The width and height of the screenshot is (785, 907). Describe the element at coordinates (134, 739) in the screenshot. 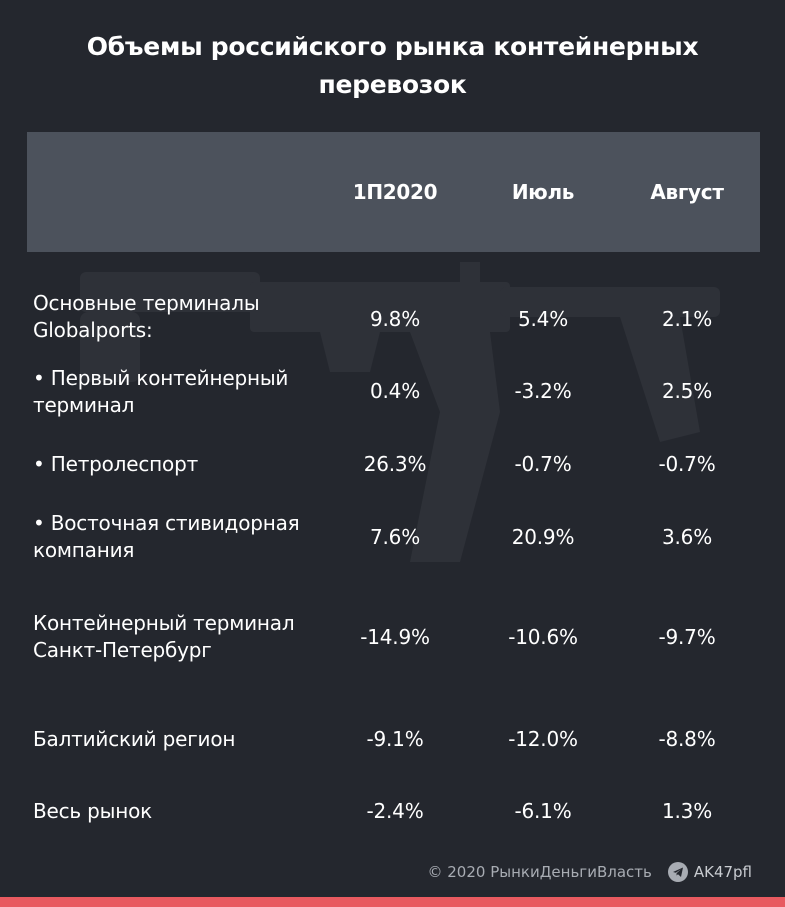

I see `row-label-baltic-region: Балтийский регион` at that location.